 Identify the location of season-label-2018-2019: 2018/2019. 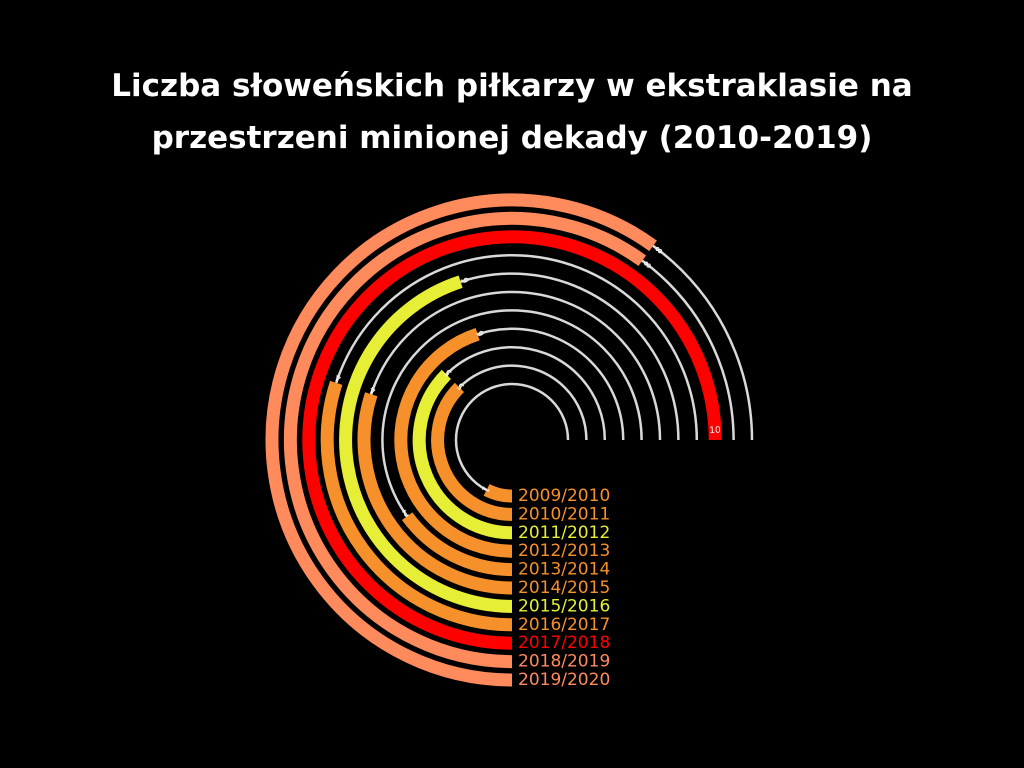
(564, 662).